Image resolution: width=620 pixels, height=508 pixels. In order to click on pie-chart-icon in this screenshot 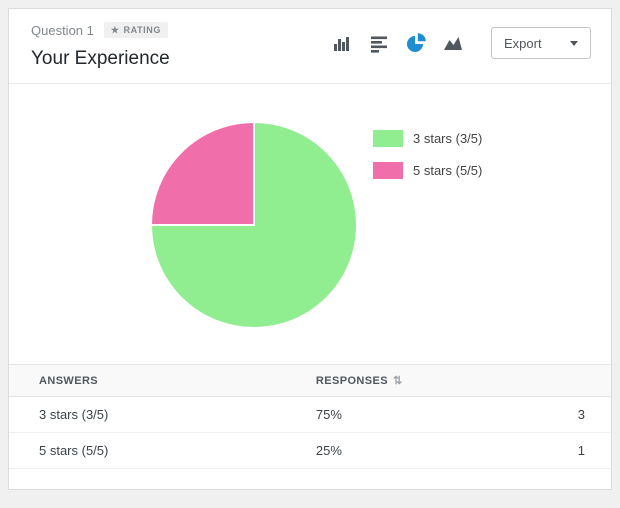, I will do `click(416, 43)`.